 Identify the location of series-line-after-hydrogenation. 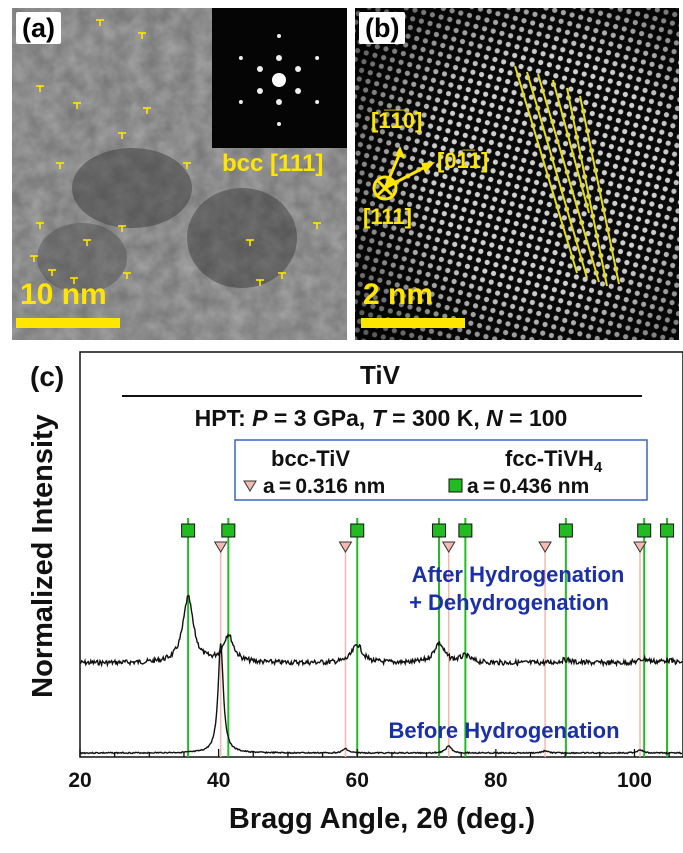
(381, 631).